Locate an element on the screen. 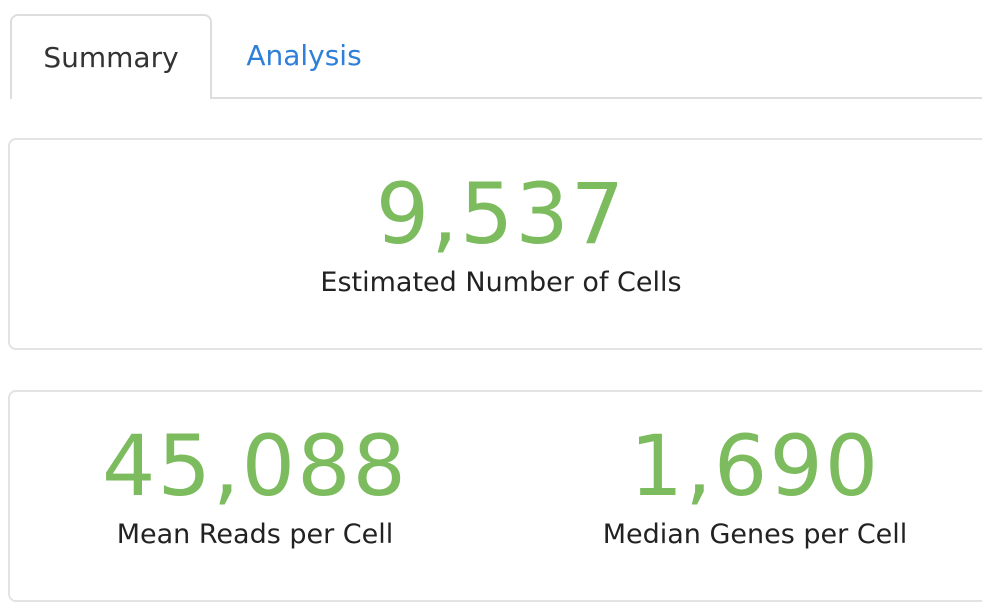  mean-reads-metric: 45,088 Mean Reads per Cell is located at coordinates (255, 486).